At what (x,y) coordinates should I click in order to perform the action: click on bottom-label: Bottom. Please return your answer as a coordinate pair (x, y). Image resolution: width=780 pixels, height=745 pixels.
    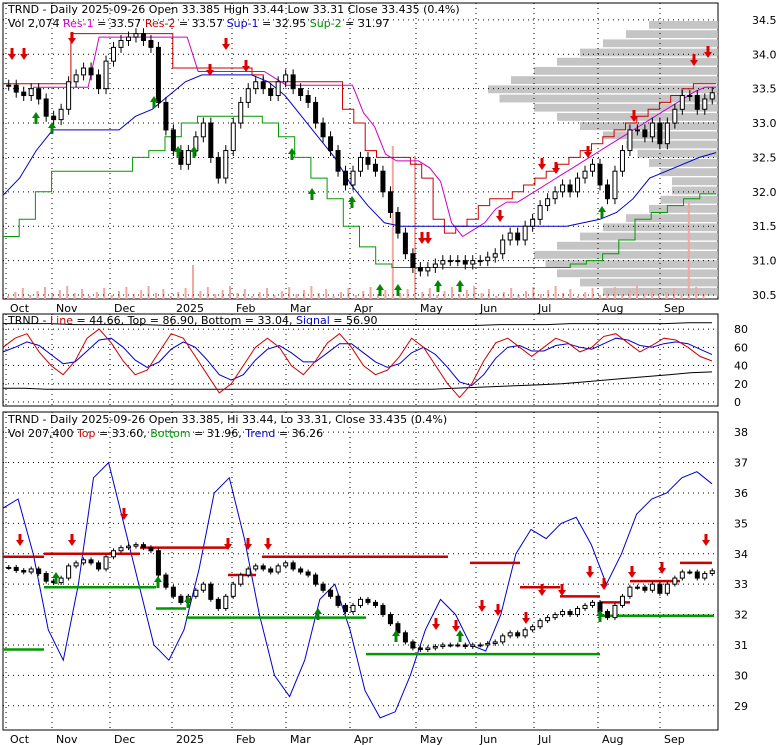
    Looking at the image, I should click on (170, 433).